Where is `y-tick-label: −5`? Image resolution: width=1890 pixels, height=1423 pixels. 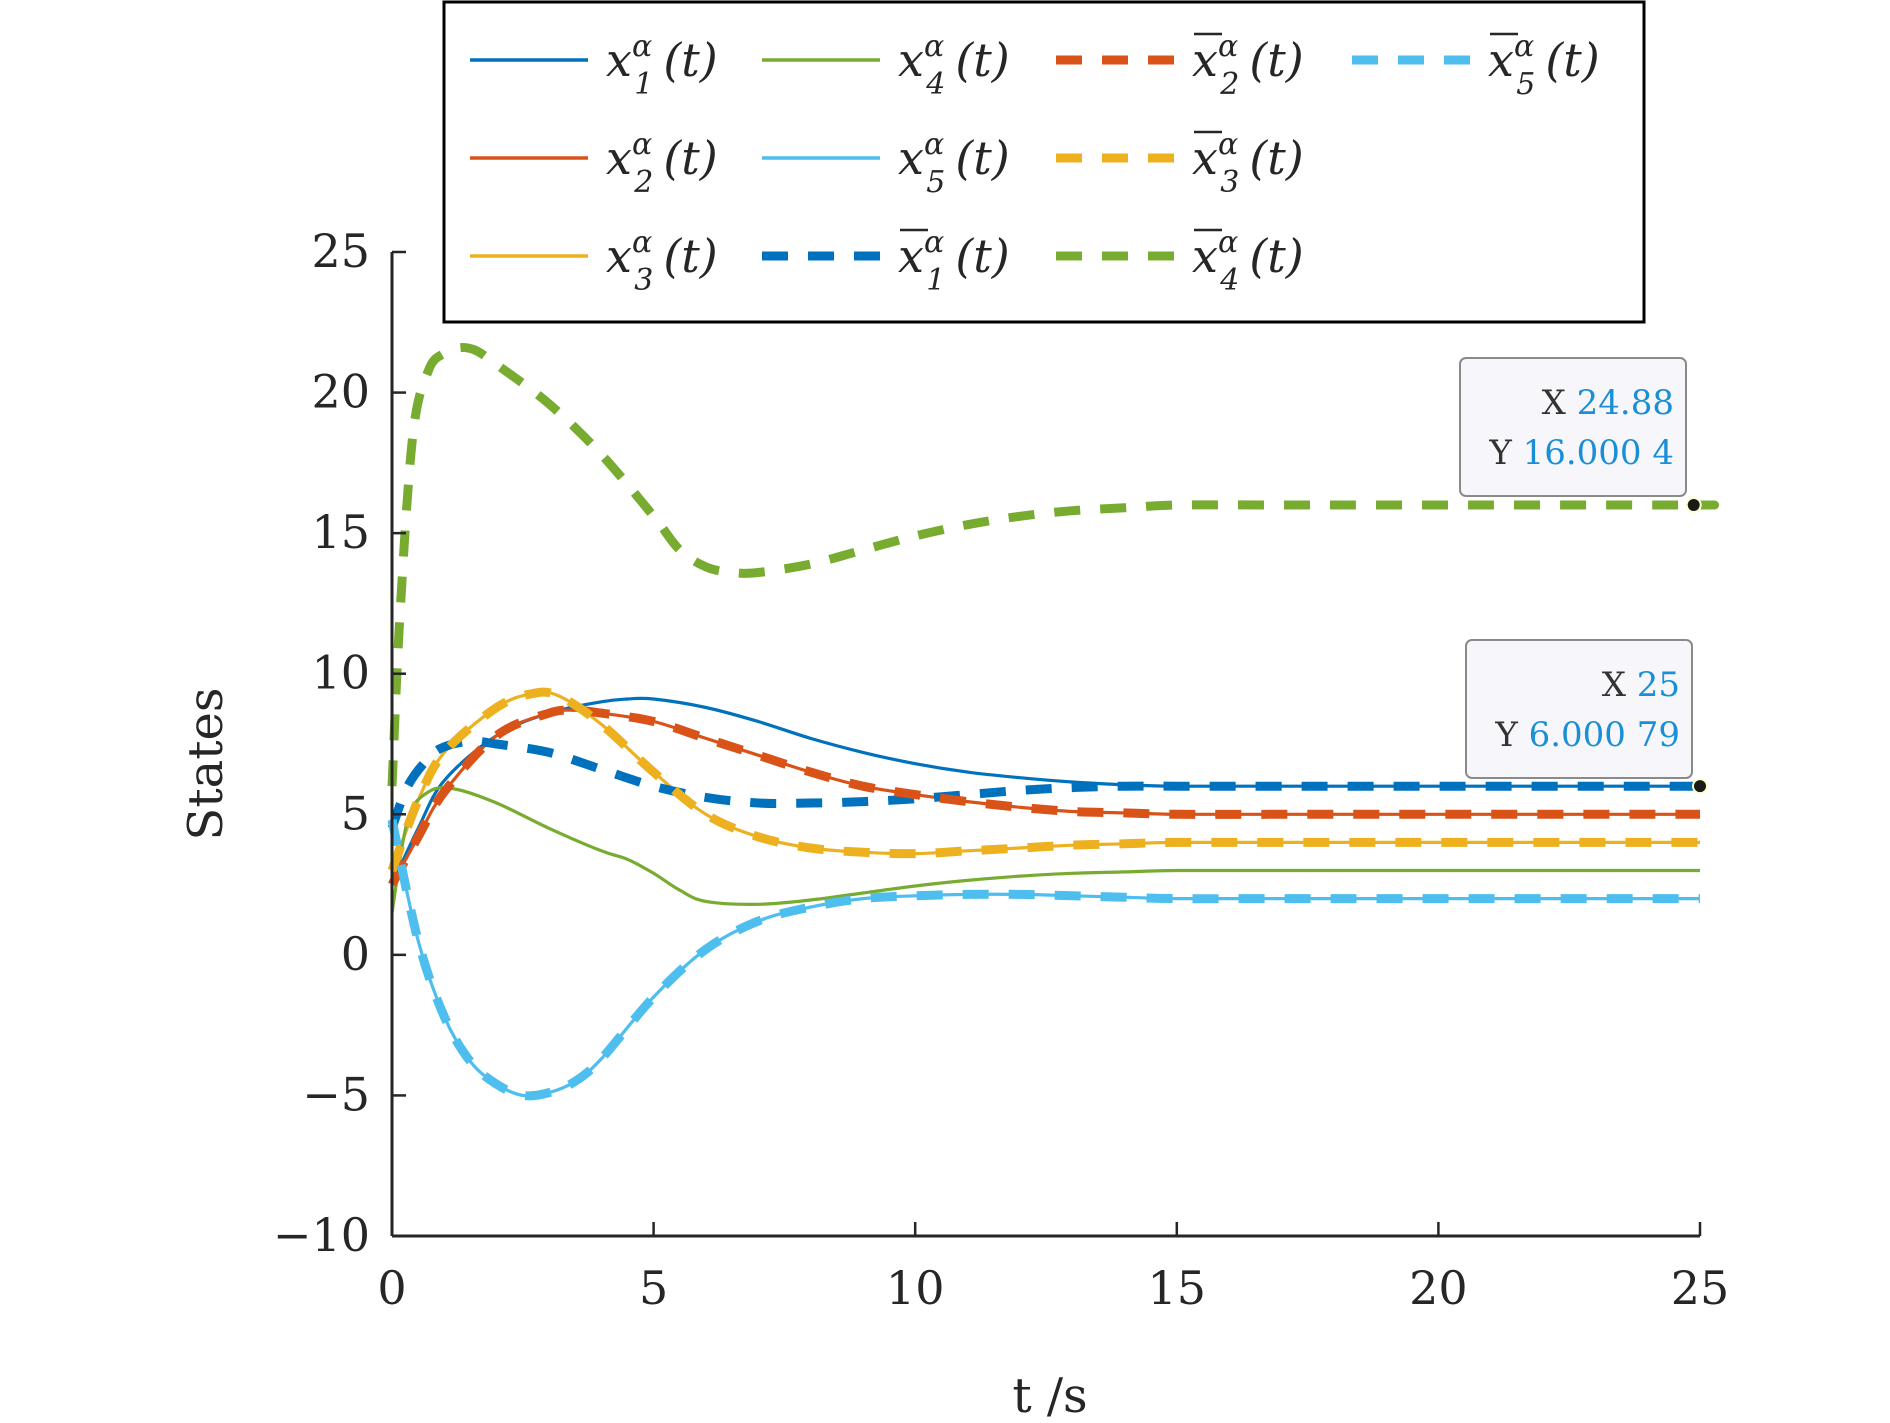 y-tick-label: −5 is located at coordinates (336, 1094).